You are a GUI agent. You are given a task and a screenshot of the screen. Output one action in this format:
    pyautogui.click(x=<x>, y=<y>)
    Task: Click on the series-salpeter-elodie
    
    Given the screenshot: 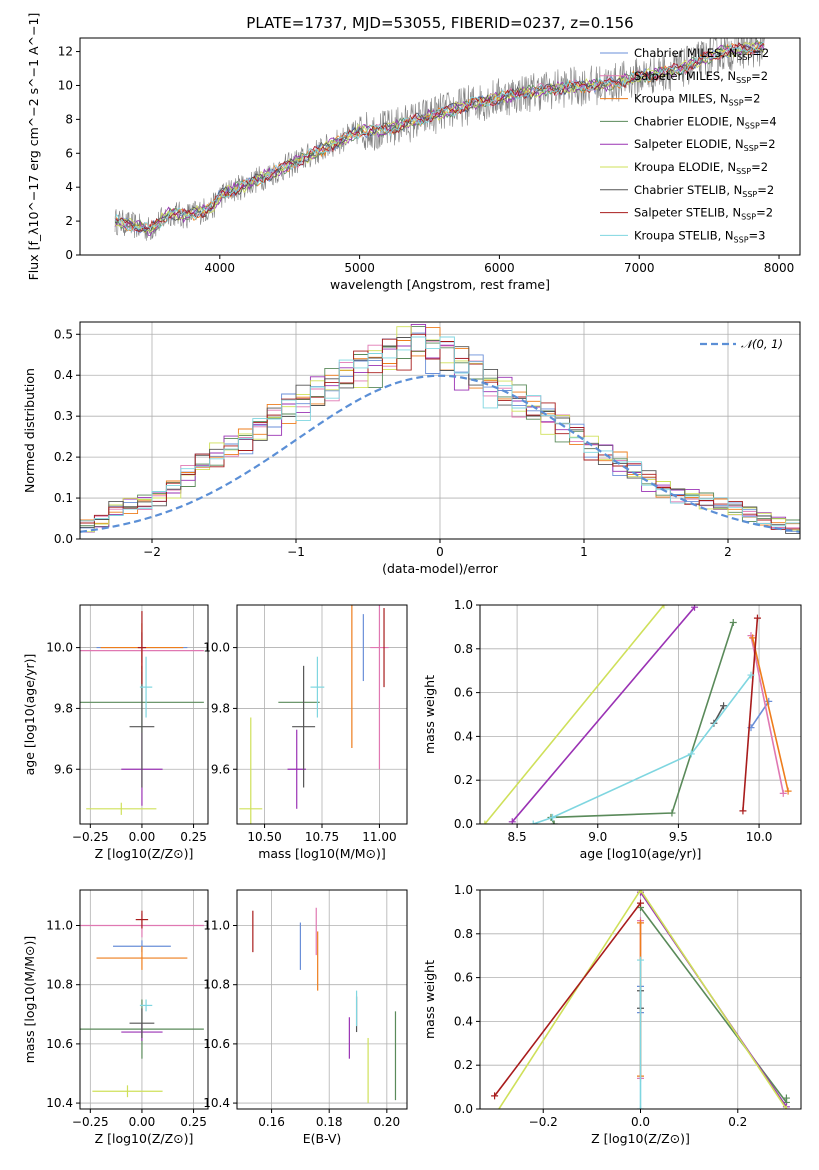 What is the action you would take?
    pyautogui.click(x=603, y=714)
    